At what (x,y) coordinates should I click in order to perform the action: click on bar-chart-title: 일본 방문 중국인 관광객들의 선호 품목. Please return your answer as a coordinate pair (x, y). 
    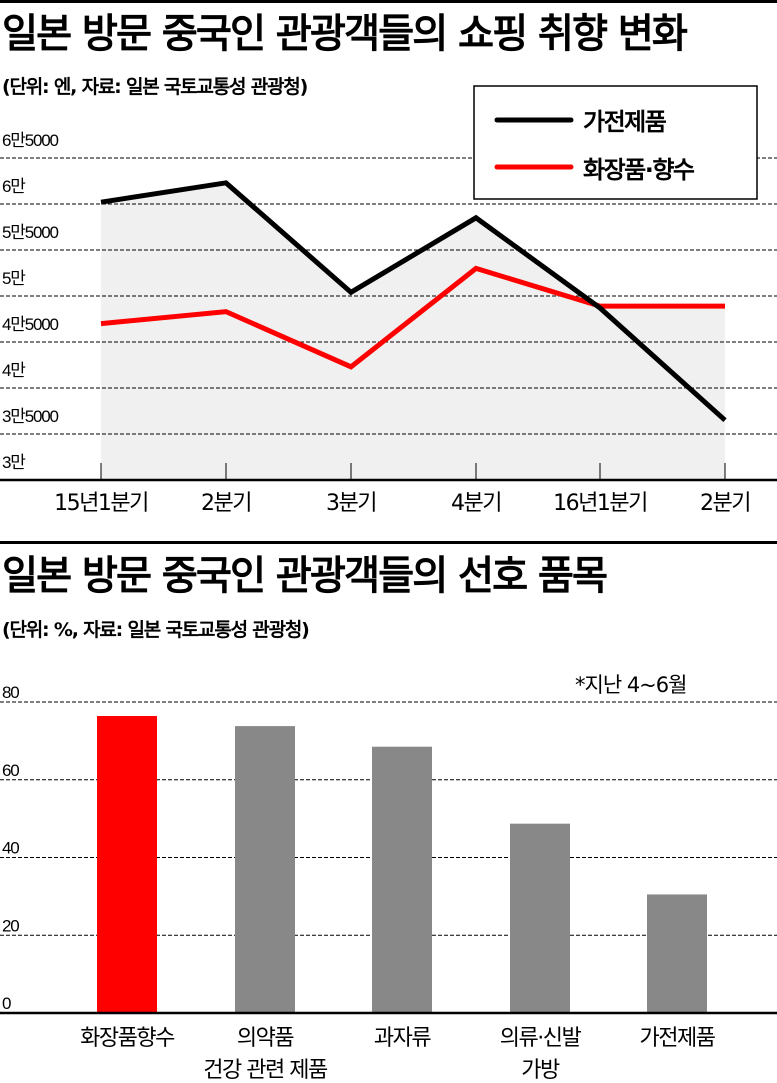
    Looking at the image, I should click on (305, 576).